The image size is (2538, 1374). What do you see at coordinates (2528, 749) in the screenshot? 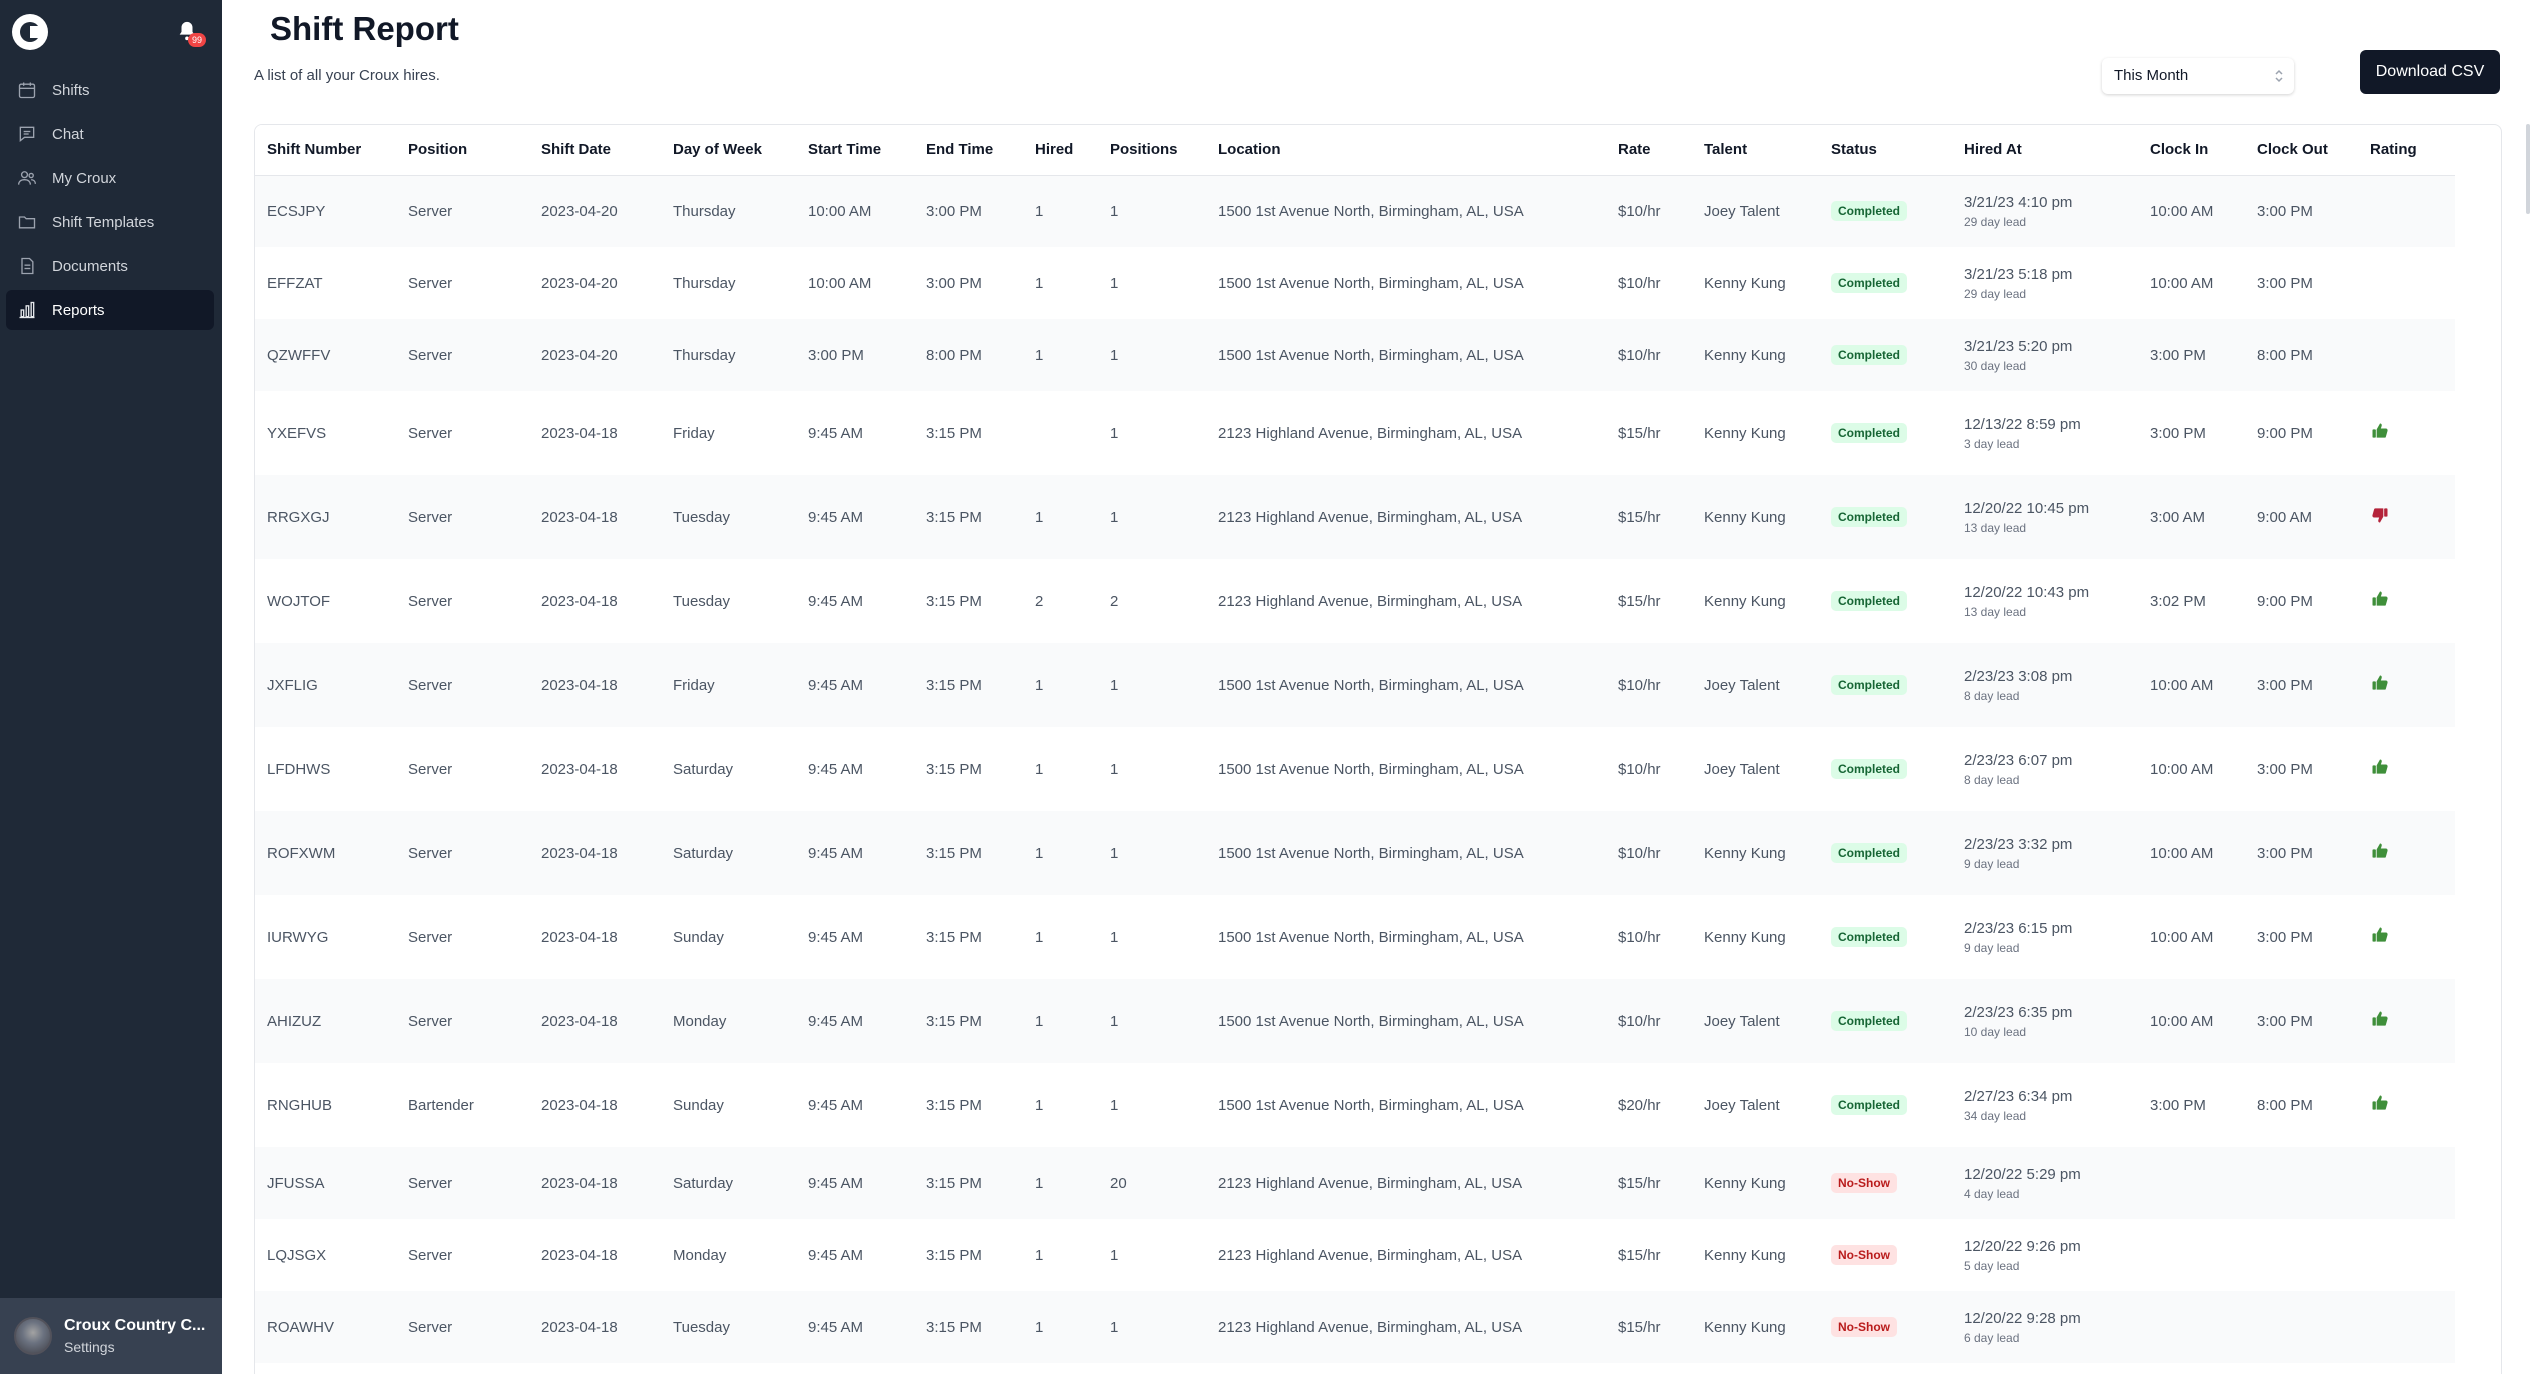
I see `scrollbar` at bounding box center [2528, 749].